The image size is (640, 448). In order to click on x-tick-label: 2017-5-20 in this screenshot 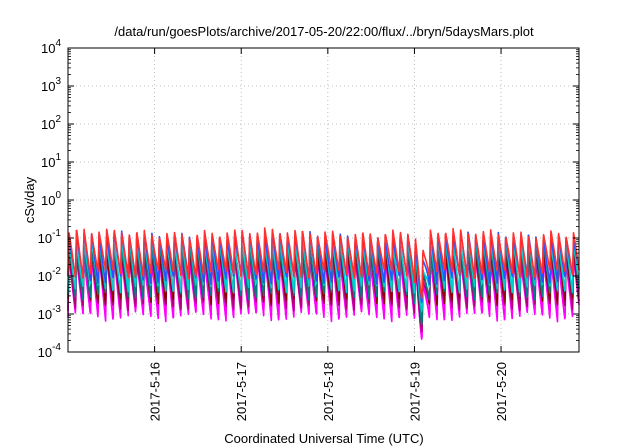, I will do `click(501, 391)`.